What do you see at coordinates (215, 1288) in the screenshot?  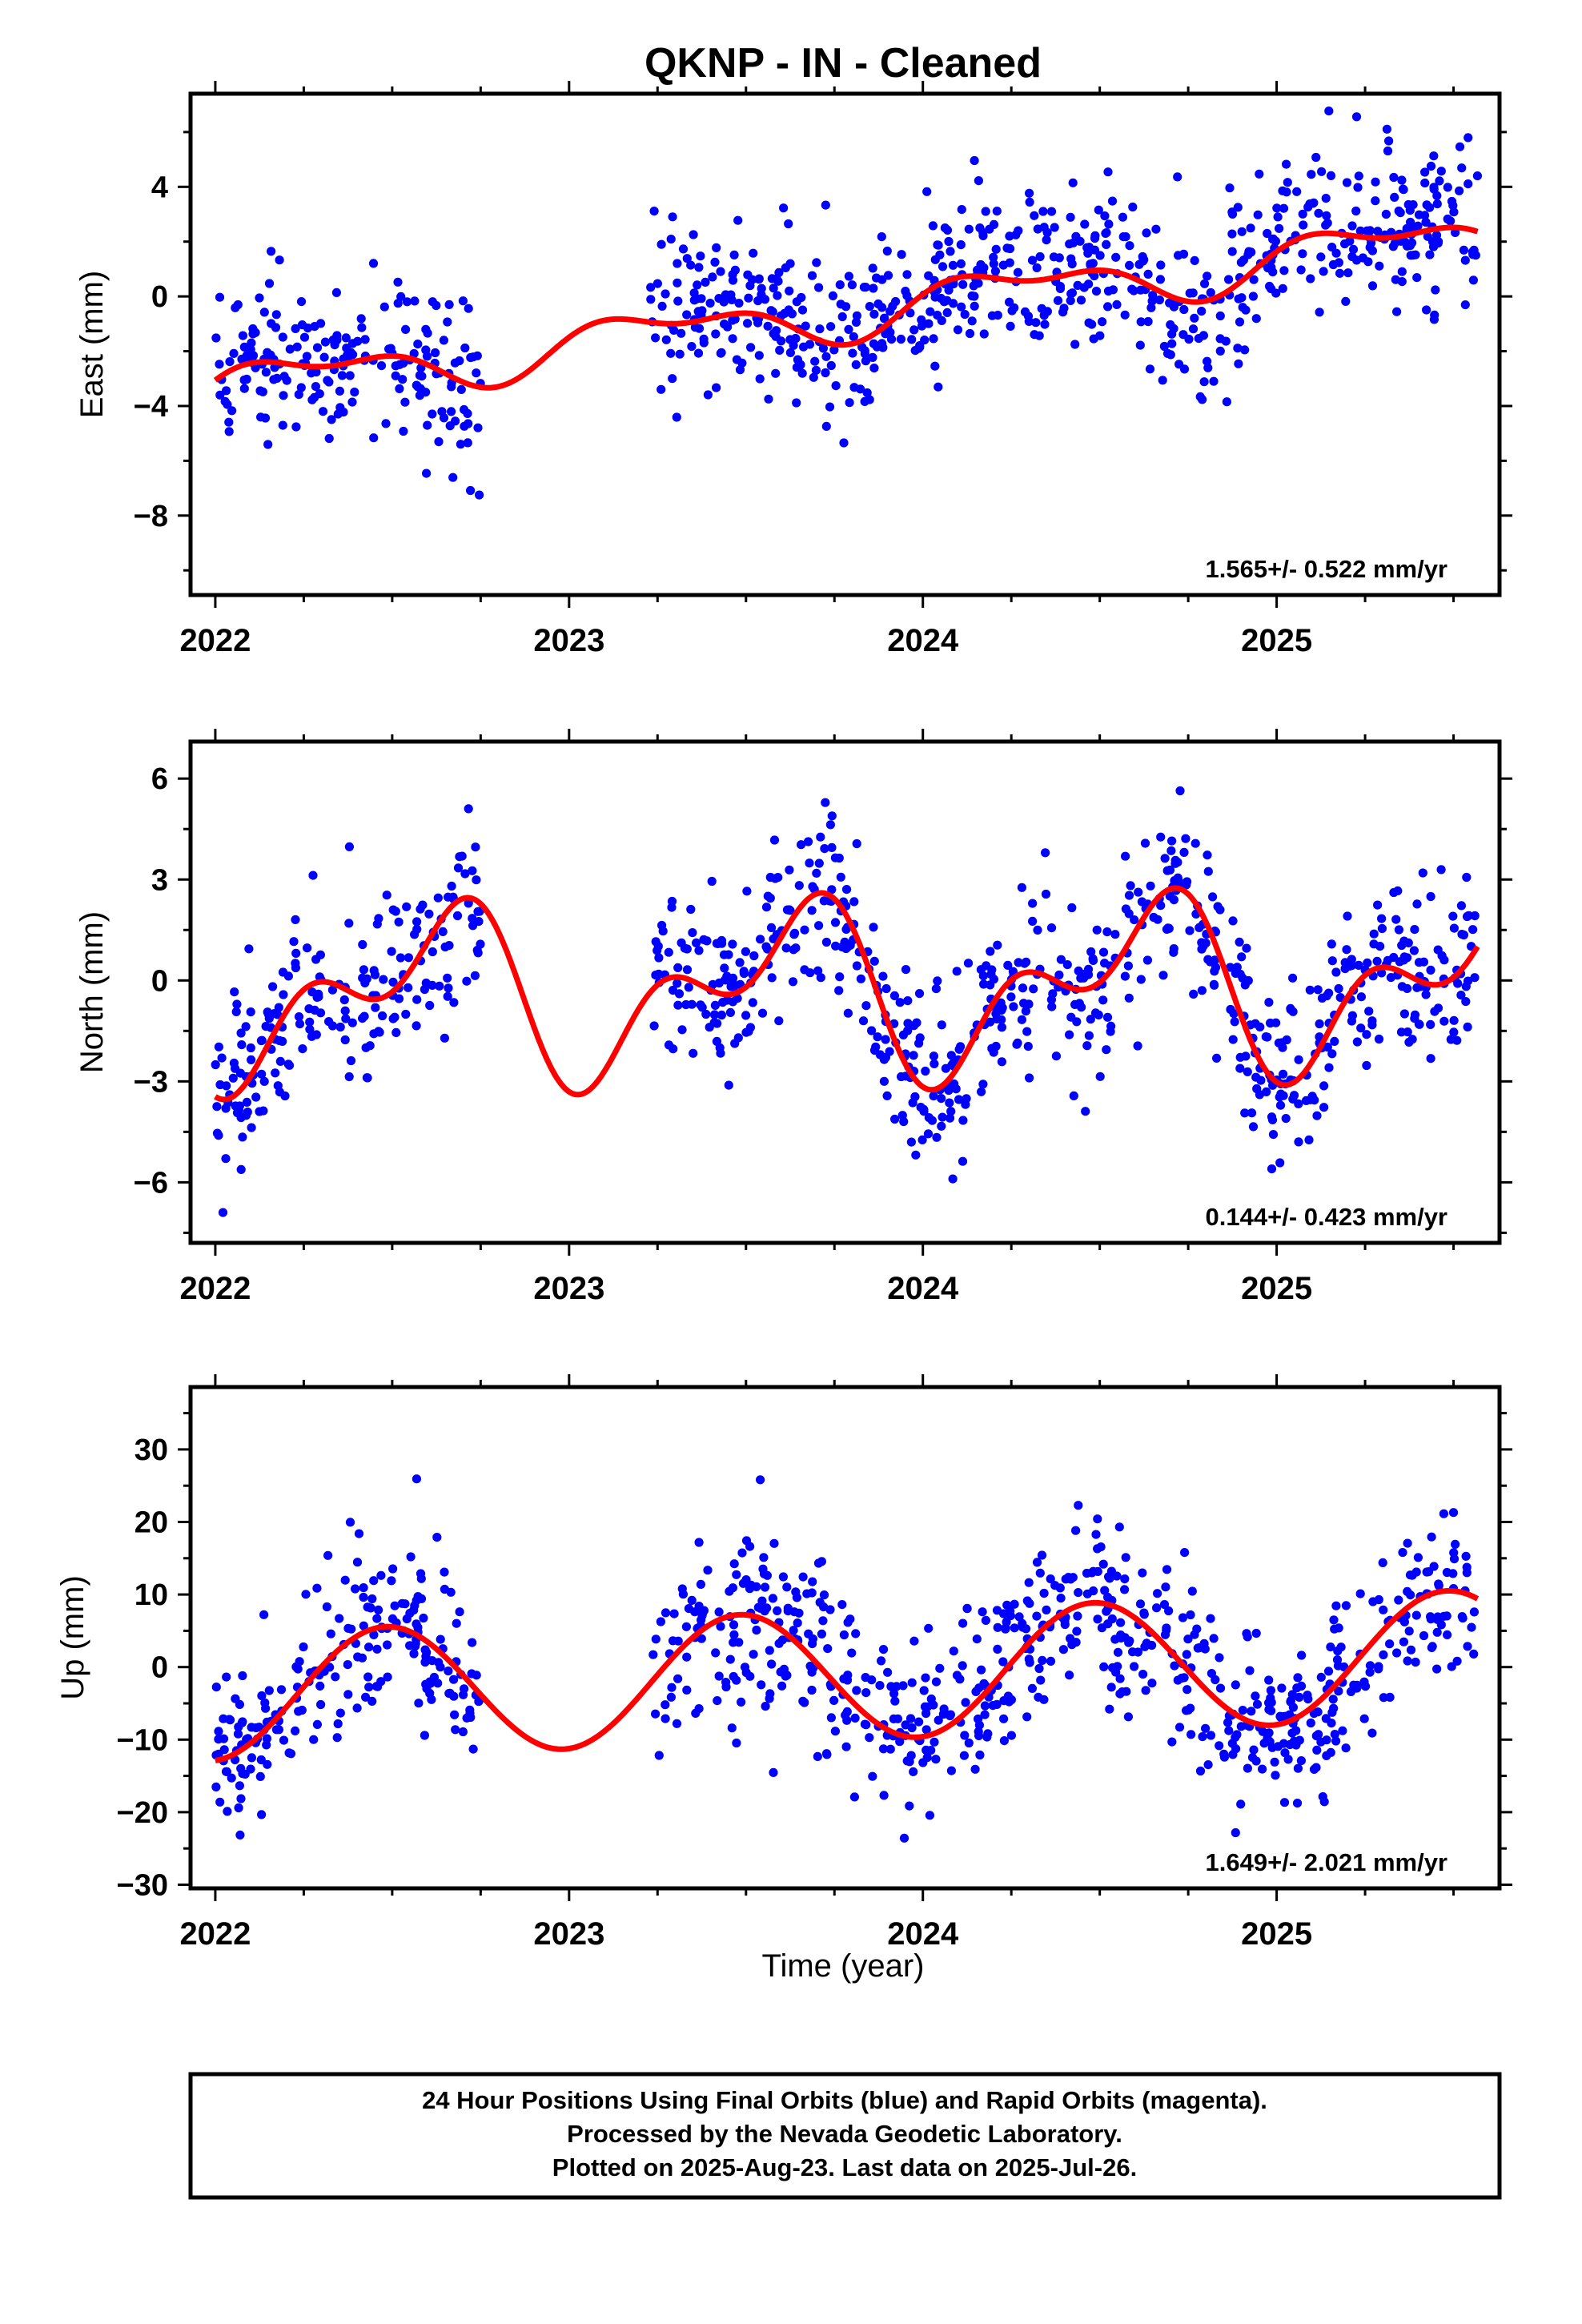 I see `north-x-tick-label: 2022` at bounding box center [215, 1288].